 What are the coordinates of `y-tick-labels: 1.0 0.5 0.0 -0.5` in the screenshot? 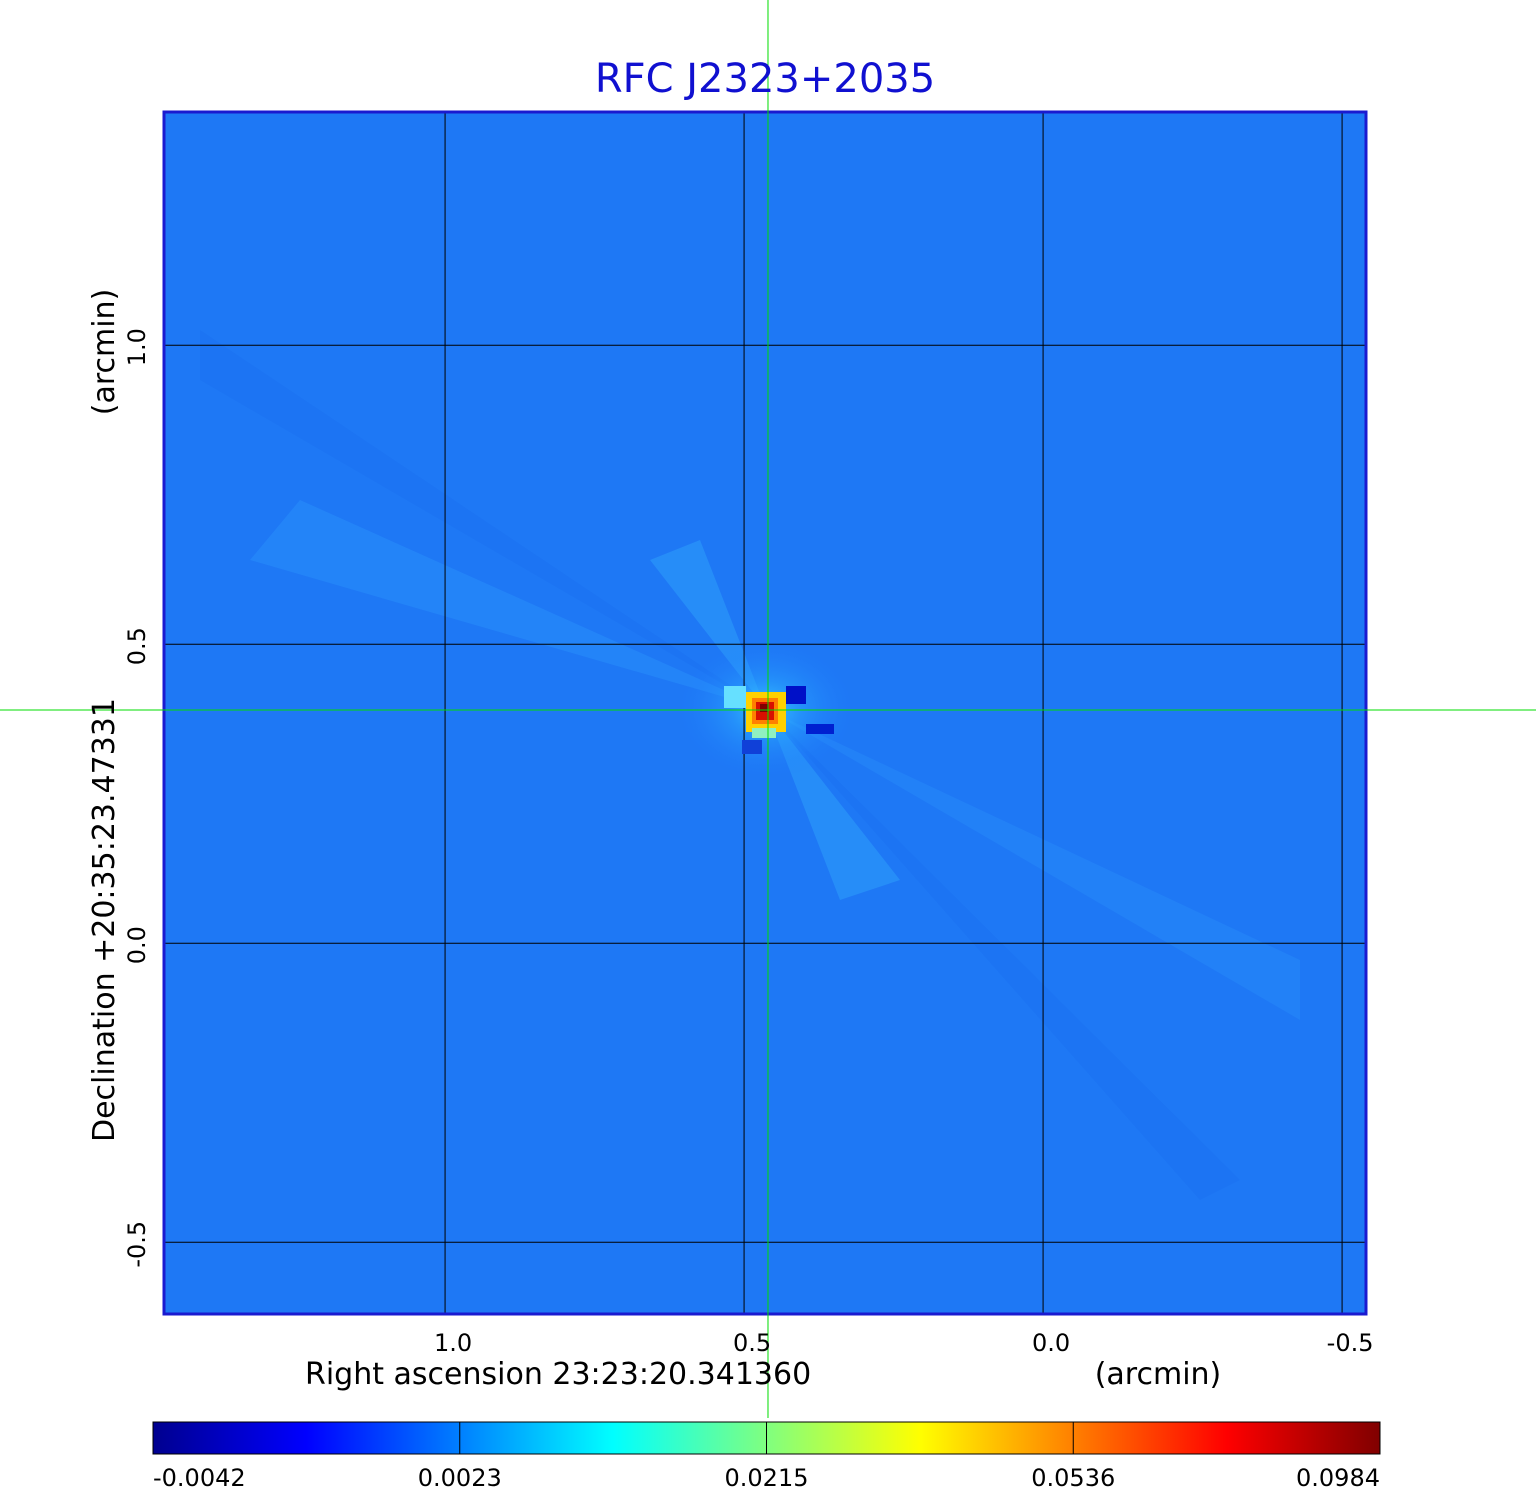 It's located at (137, 798).